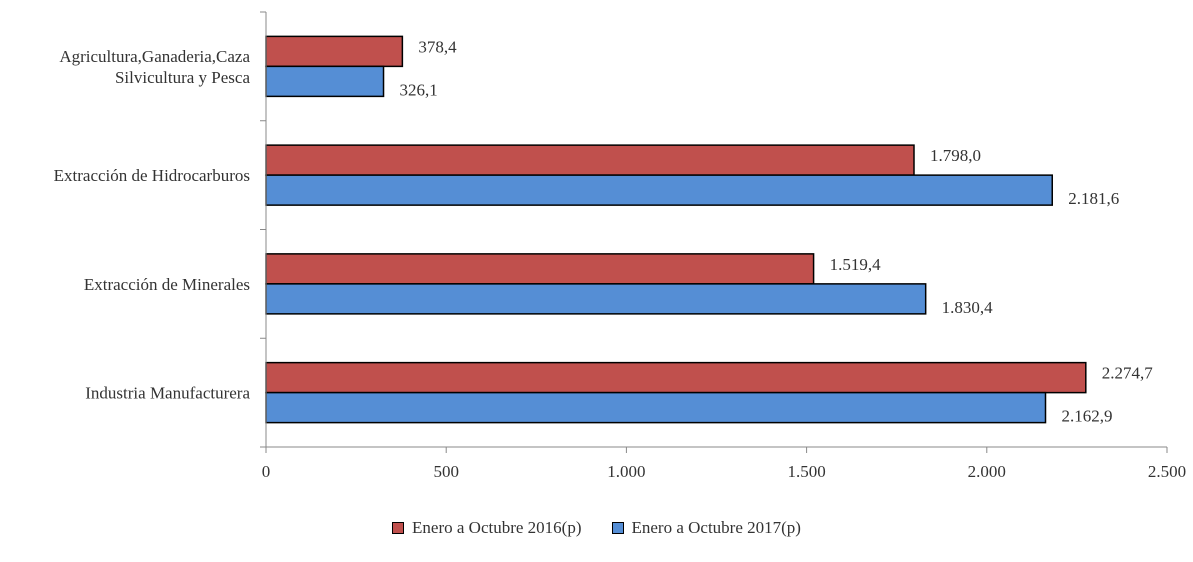 The height and width of the screenshot is (562, 1193). Describe the element at coordinates (167, 284) in the screenshot. I see `category-label-2: Extracción de Minerales` at that location.